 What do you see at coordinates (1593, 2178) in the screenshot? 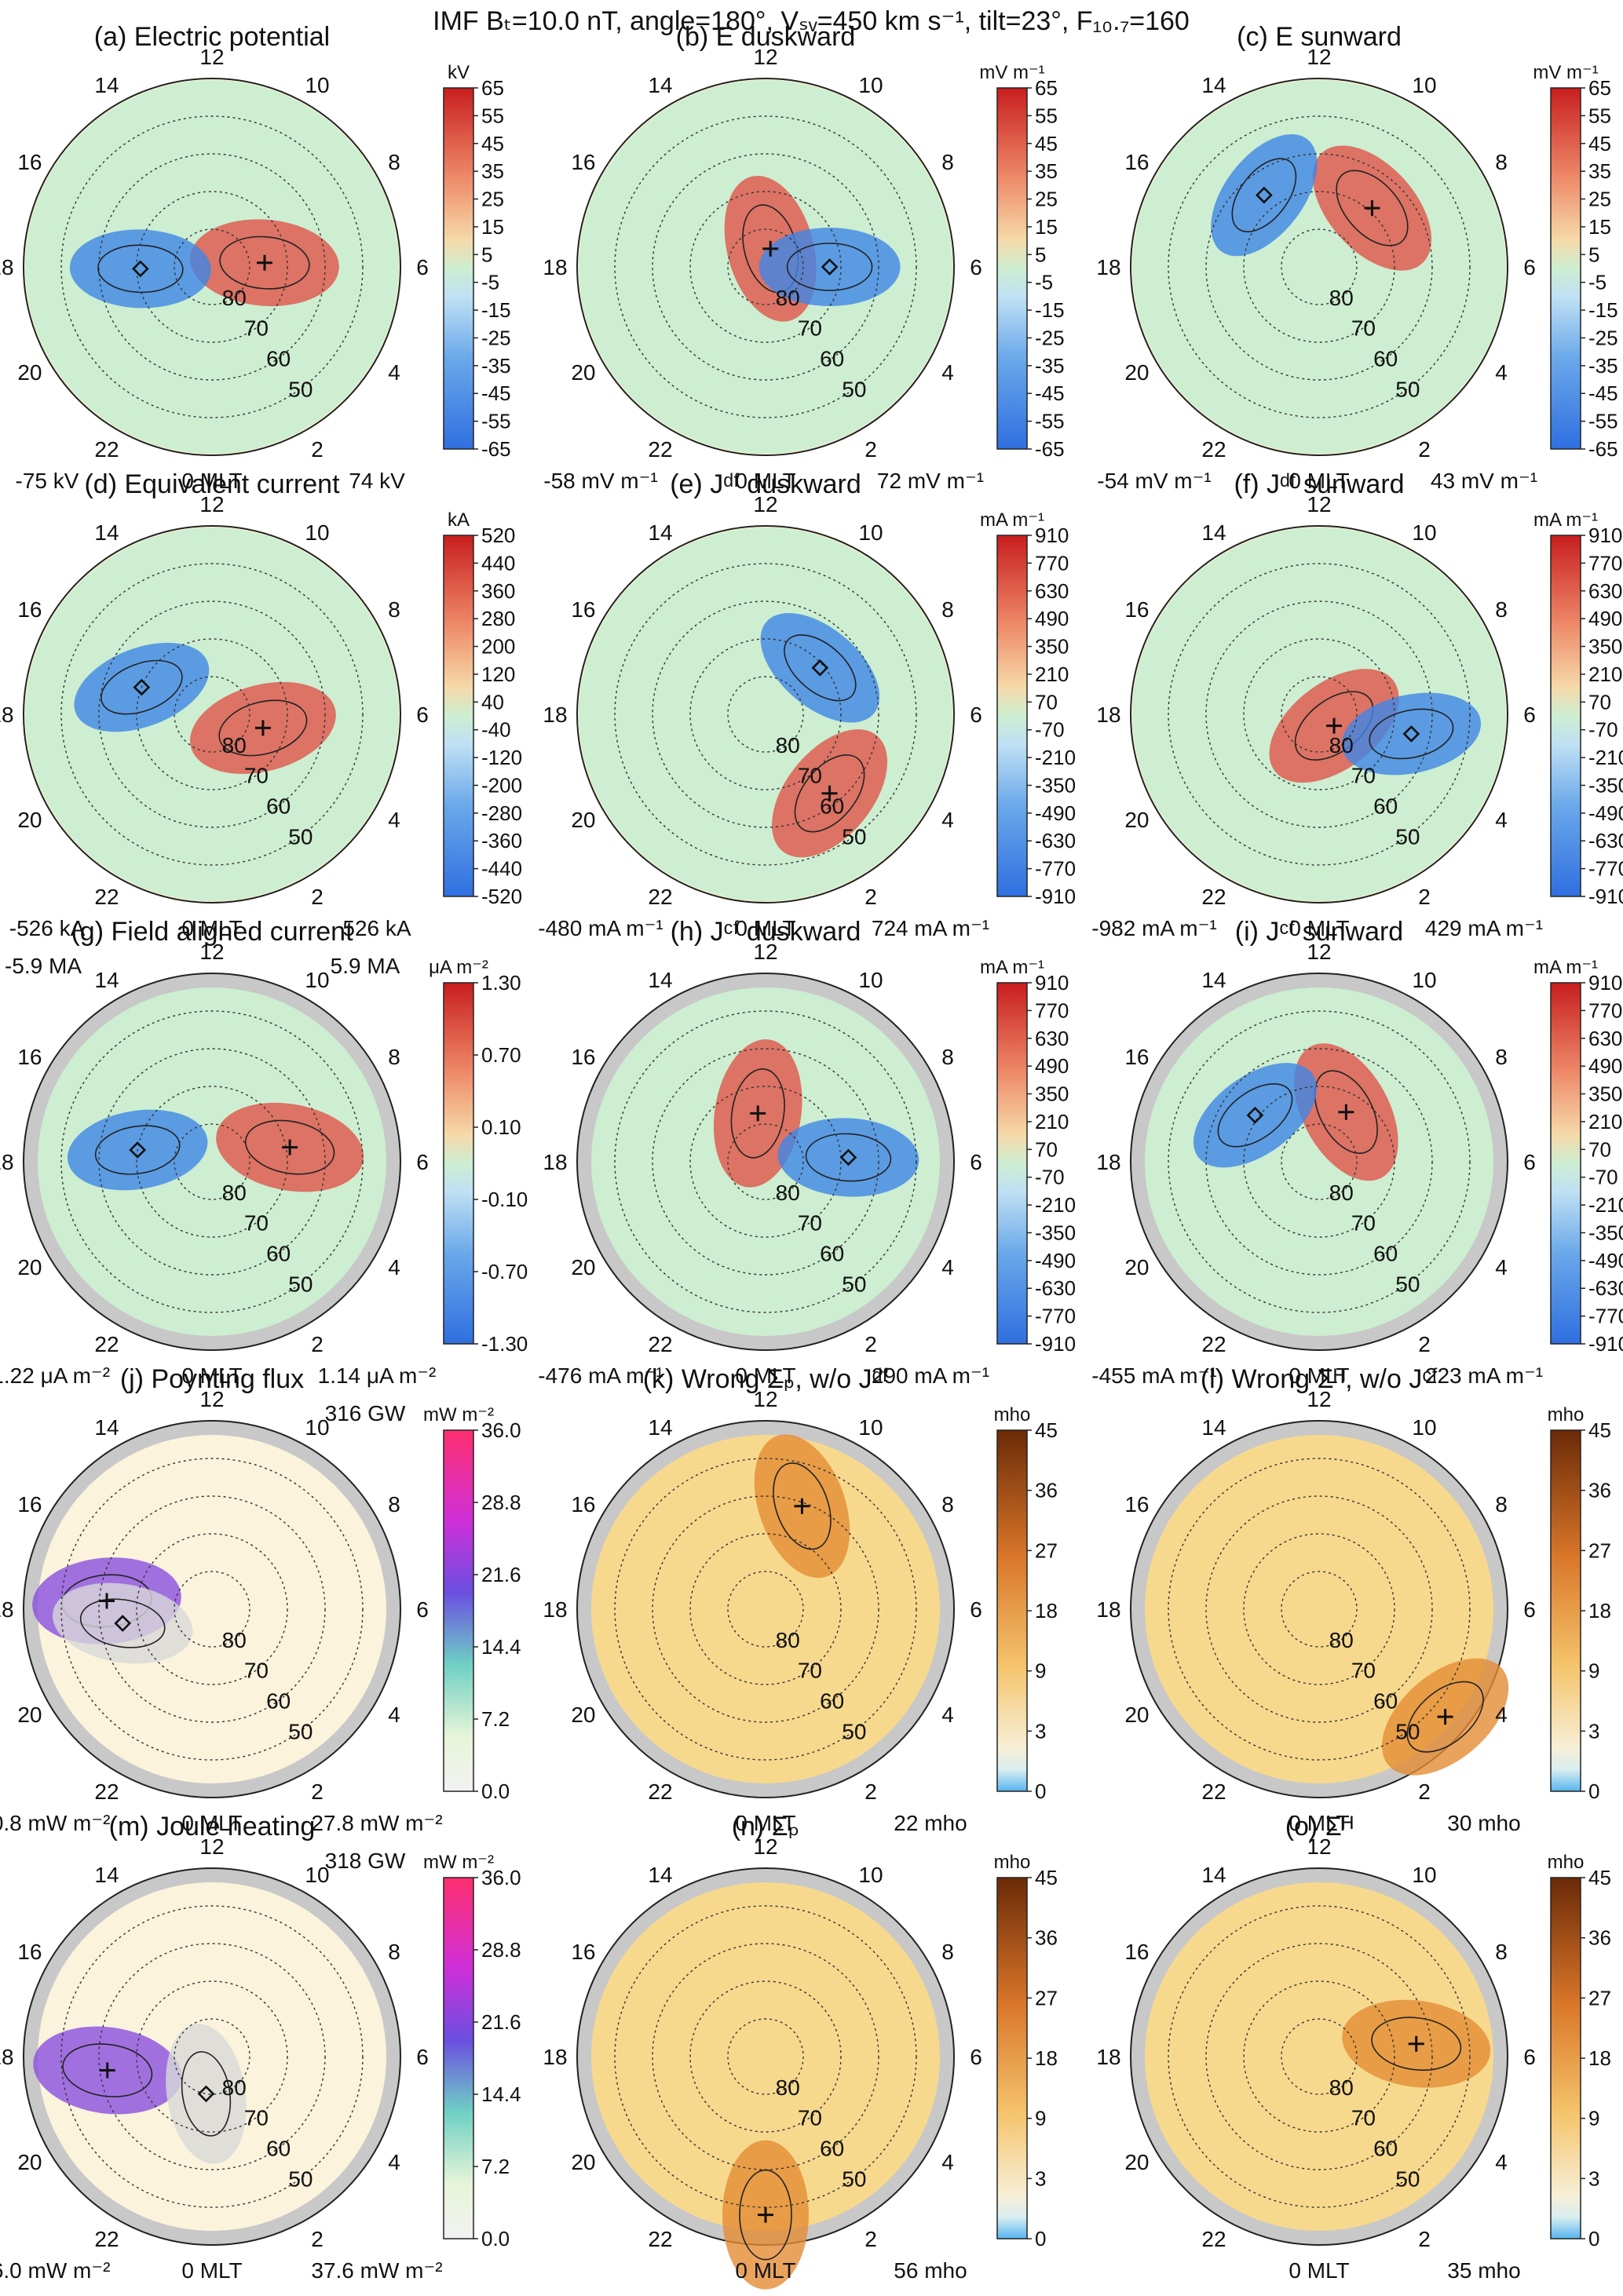
I see `colorbar-tick-label: 3` at bounding box center [1593, 2178].